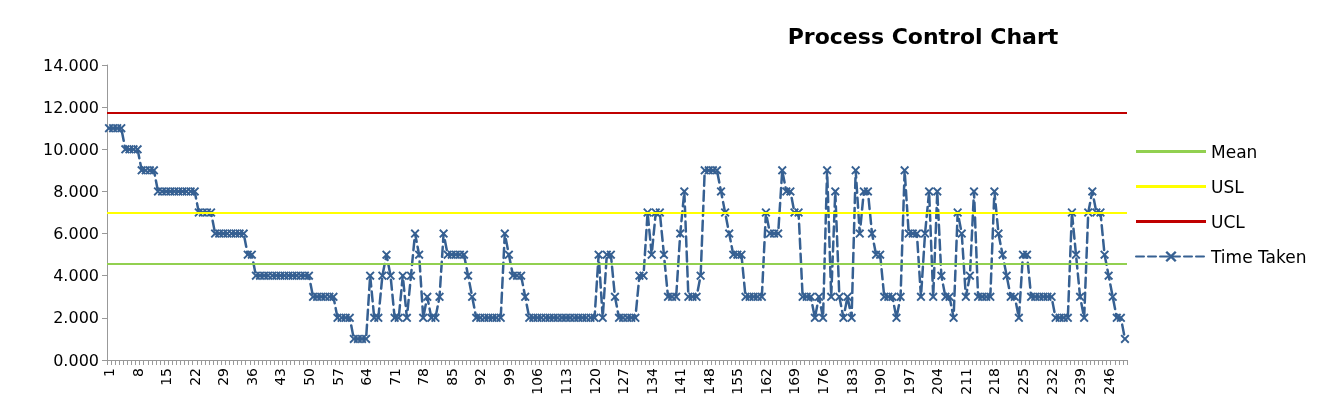 The width and height of the screenshot is (1337, 408). What do you see at coordinates (76, 276) in the screenshot?
I see `y-tick-label: 4.000` at bounding box center [76, 276].